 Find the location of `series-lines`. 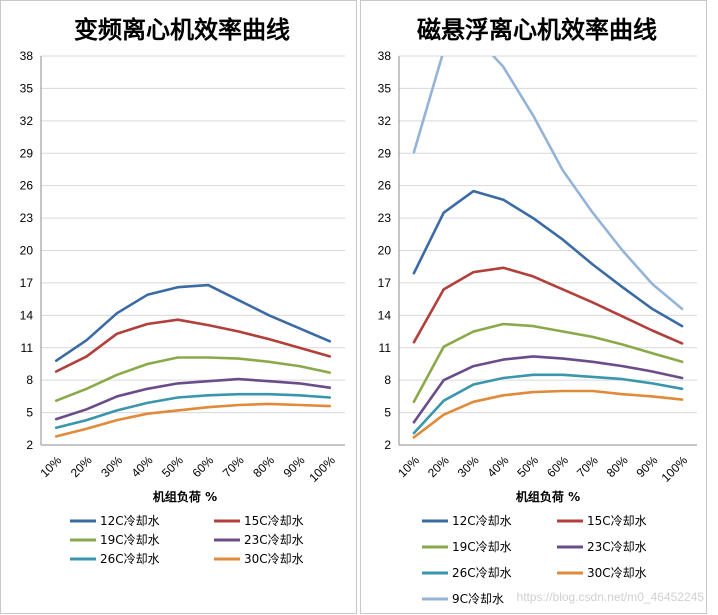

series-lines is located at coordinates (193, 360).